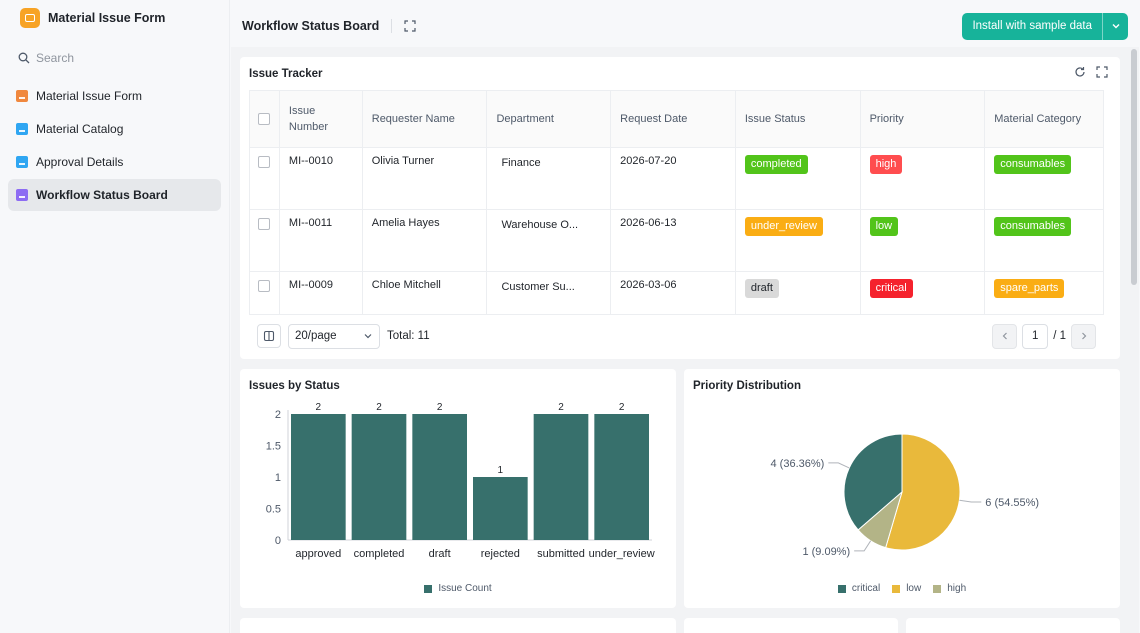 The width and height of the screenshot is (1140, 633). I want to click on pie-slice-label: 4 (36.36%), so click(798, 464).